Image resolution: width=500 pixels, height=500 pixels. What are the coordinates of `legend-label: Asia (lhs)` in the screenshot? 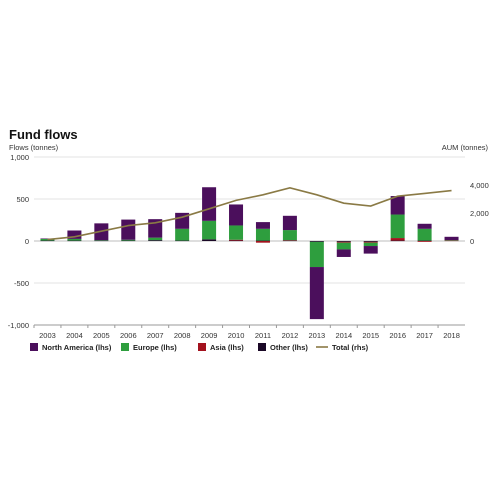 It's located at (227, 347).